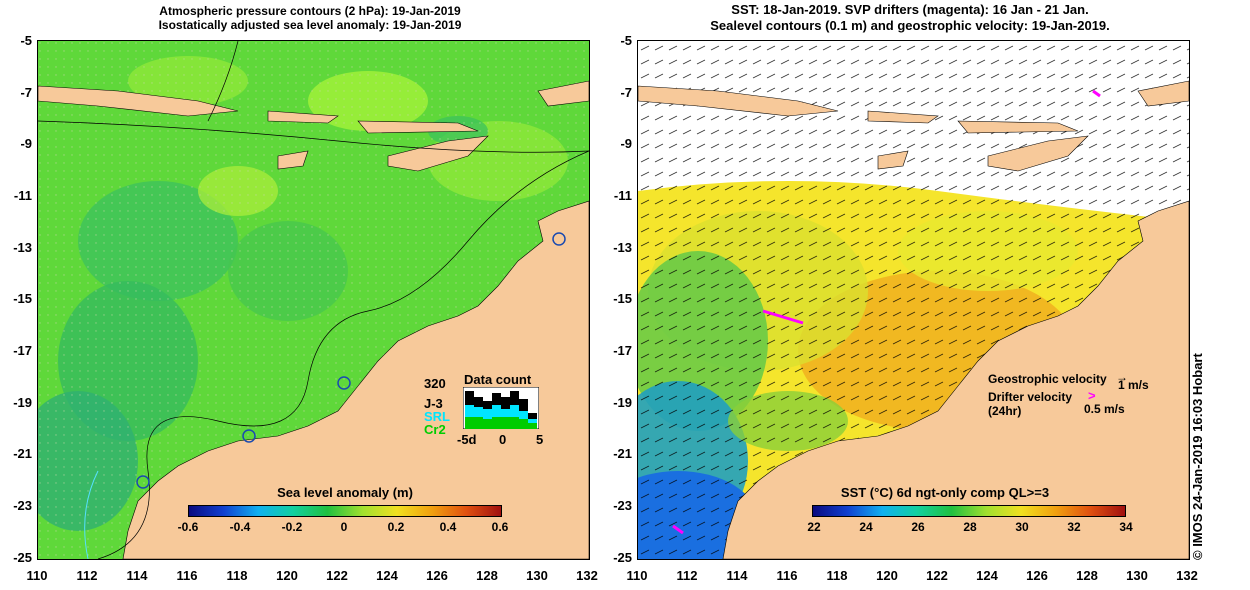 This screenshot has height=590, width=1250. Describe the element at coordinates (503, 439) in the screenshot. I see `data-count-xtick: 0` at that location.